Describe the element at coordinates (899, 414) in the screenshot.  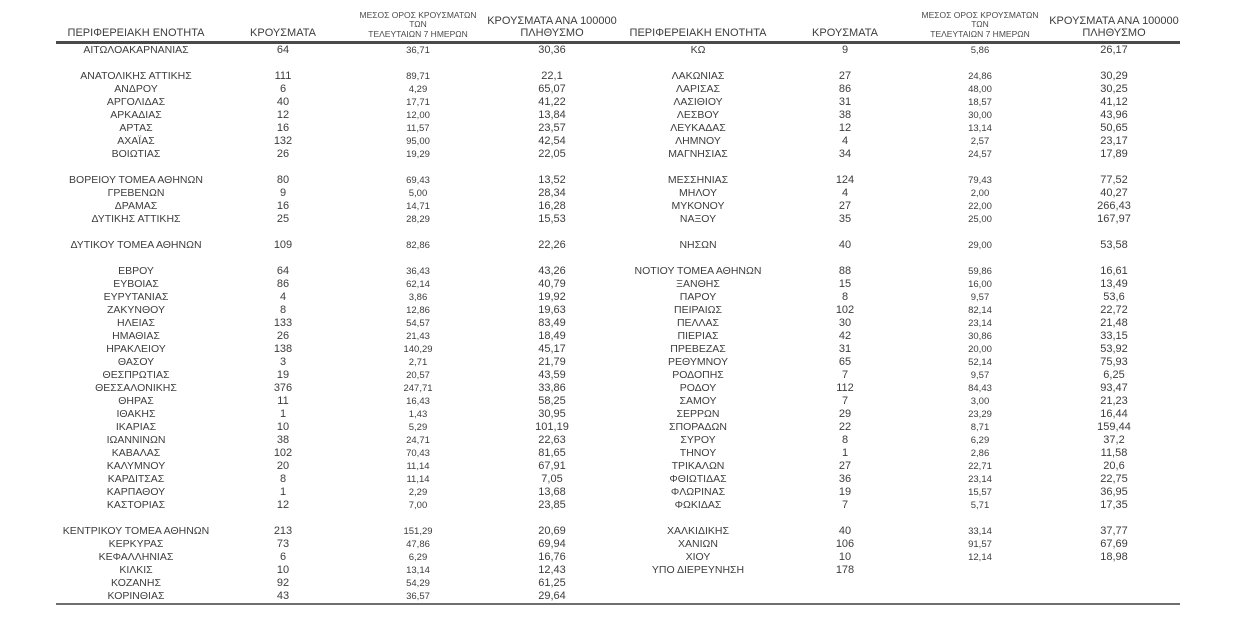
I see `table-row: ΣΕΡΡΩΝ 29 23,29 16,44` at that location.